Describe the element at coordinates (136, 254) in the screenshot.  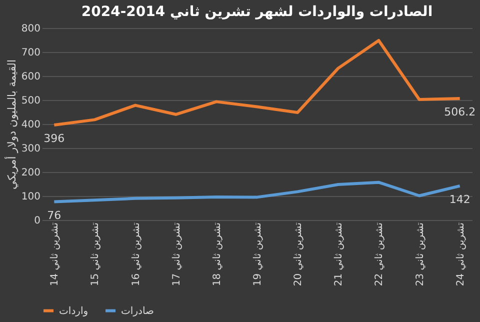
I see `x-tick-label: تشرين ثاني 16` at that location.